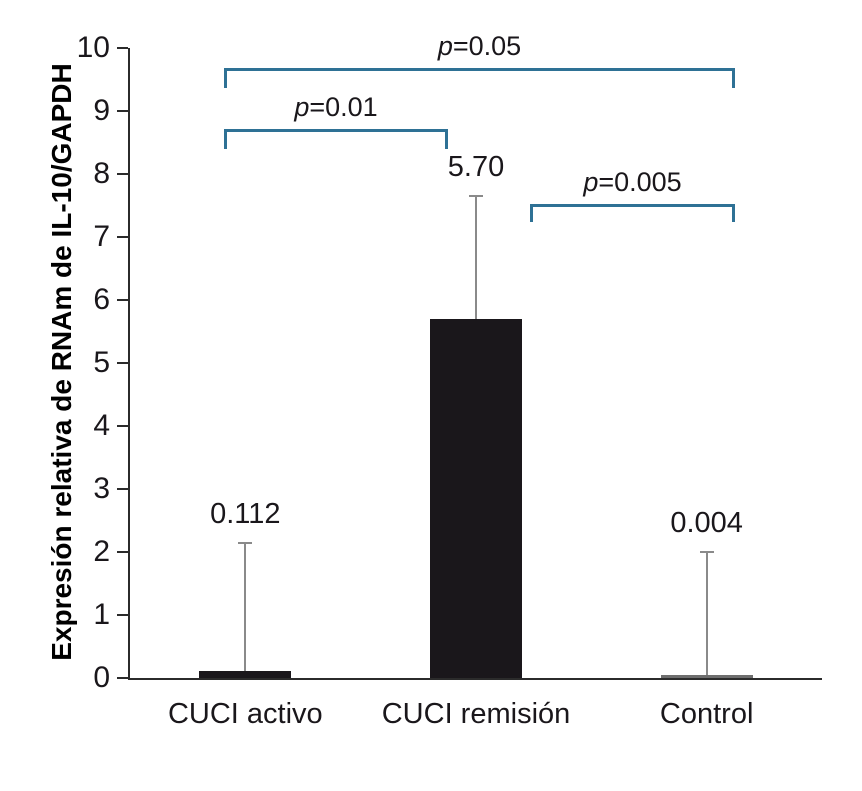 The image size is (862, 791). What do you see at coordinates (101, 299) in the screenshot?
I see `y-axis-tick-label: 6` at bounding box center [101, 299].